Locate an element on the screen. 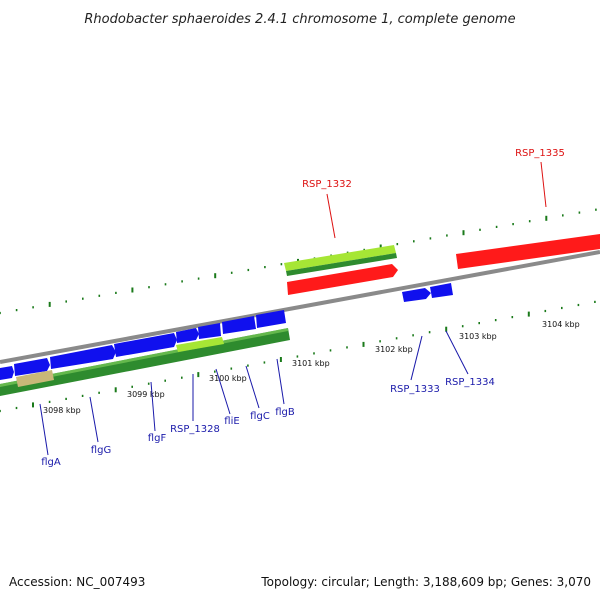 This screenshot has width=600, height=600. gene-label-flgg: flgG is located at coordinates (101, 450).